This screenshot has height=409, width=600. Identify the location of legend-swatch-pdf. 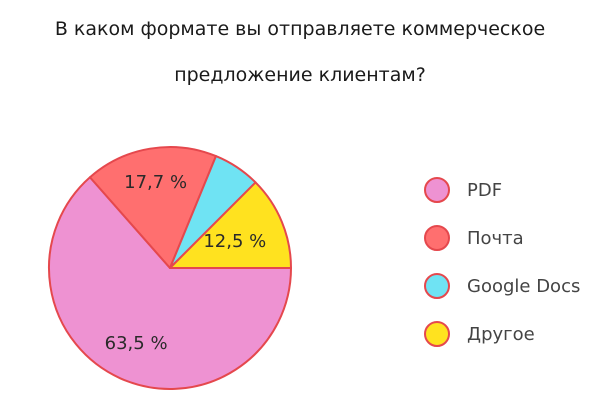
(437, 190).